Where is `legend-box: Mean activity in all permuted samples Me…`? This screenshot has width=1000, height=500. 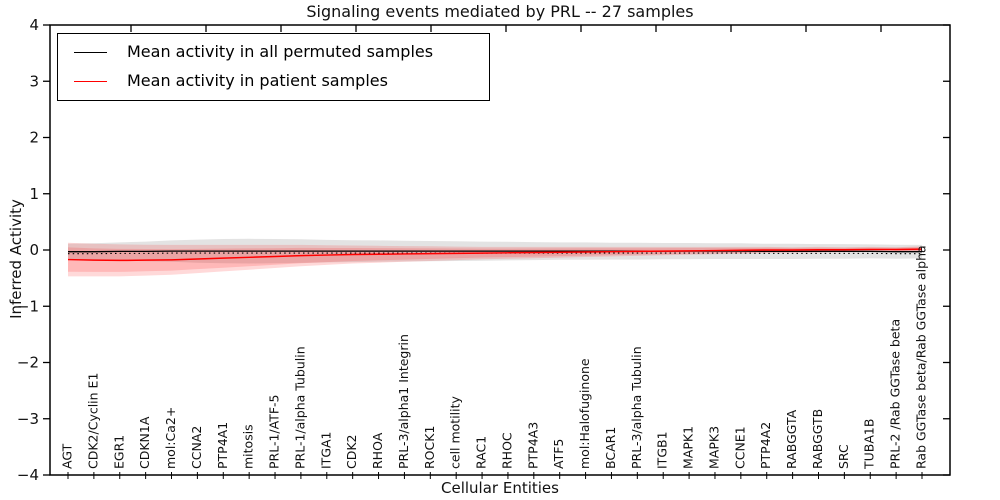 legend-box: Mean activity in all permuted samples Me… is located at coordinates (273, 67).